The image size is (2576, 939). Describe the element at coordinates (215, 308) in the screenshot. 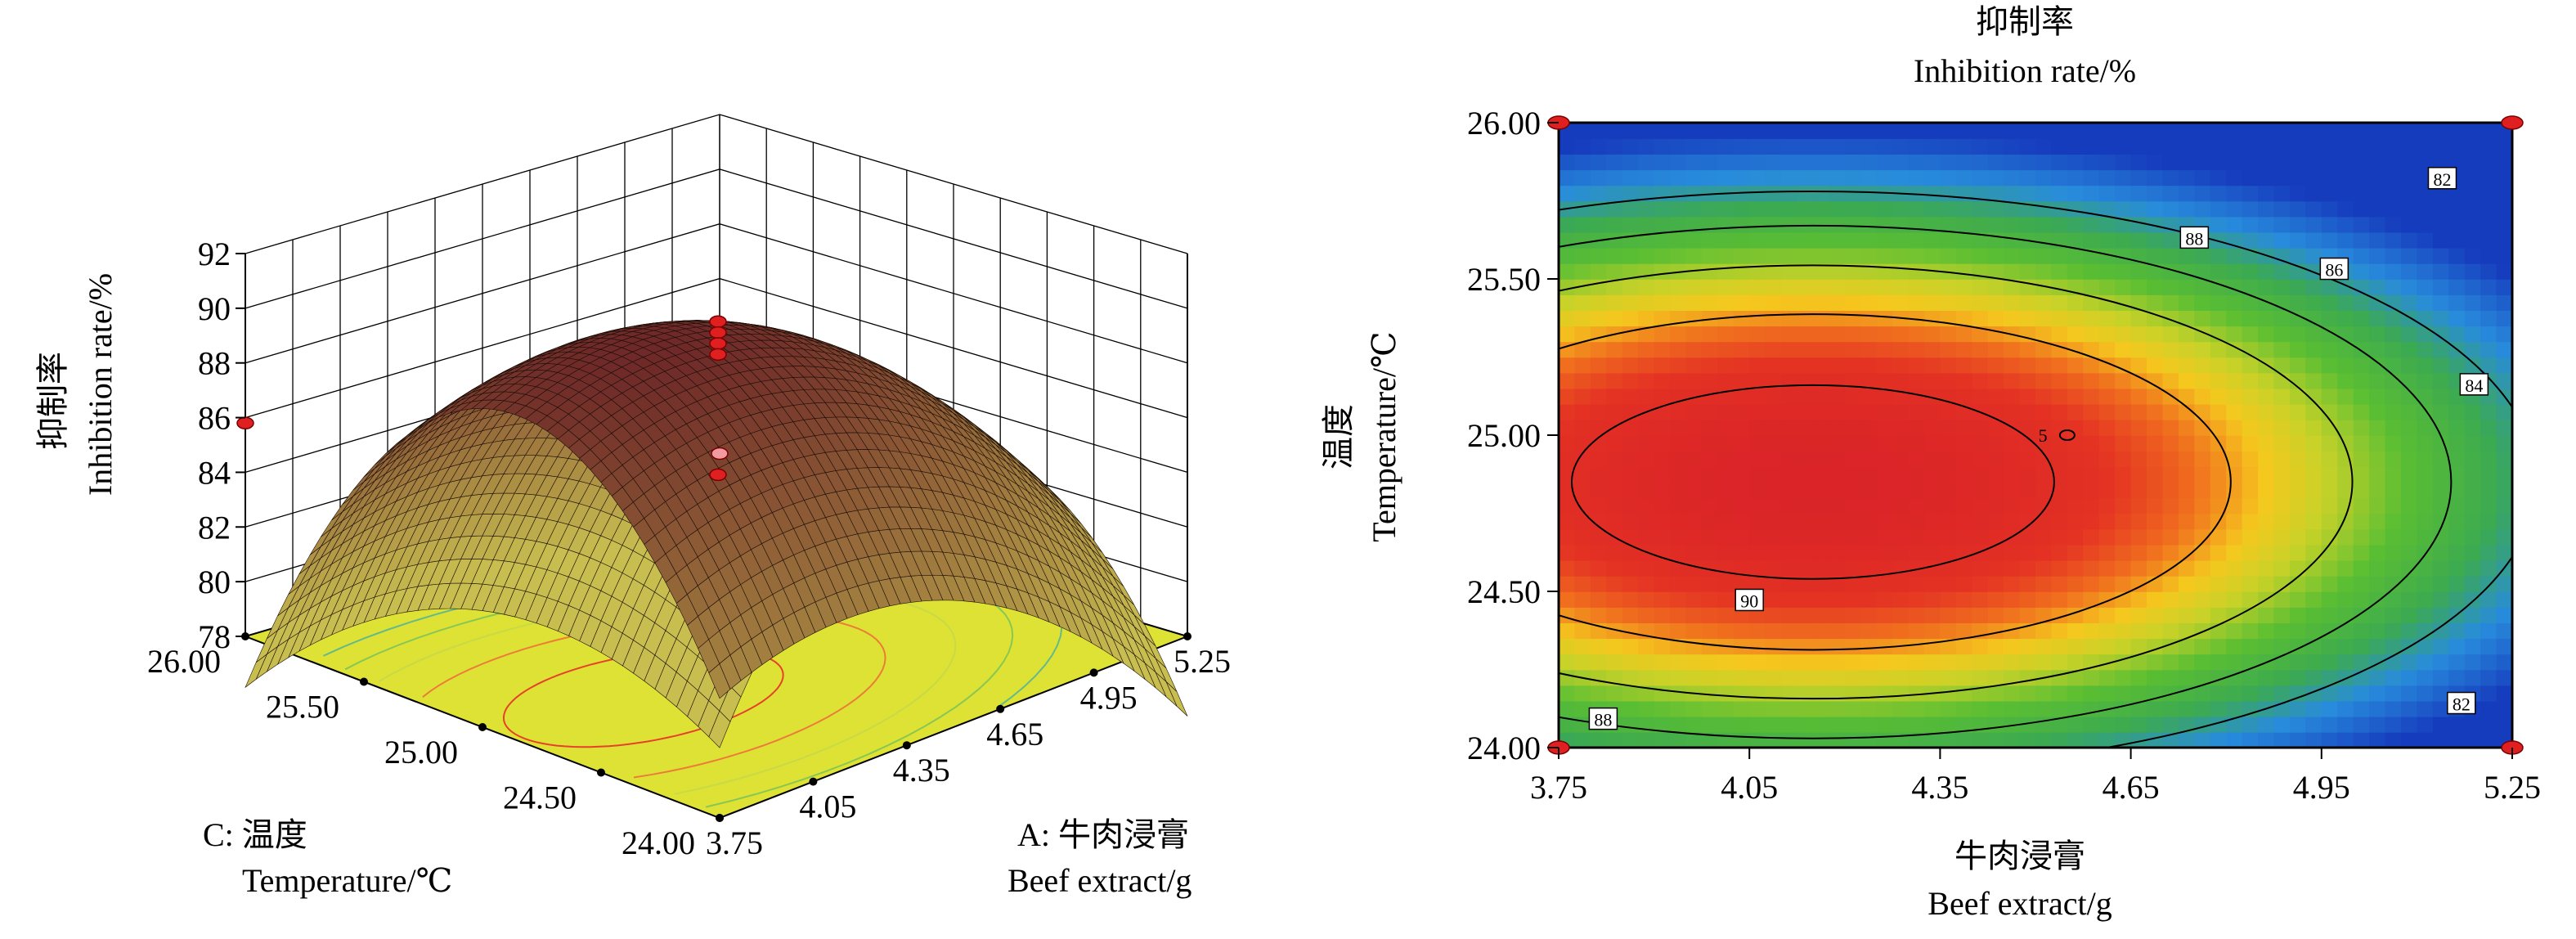

I see `z-tick-label: 90` at that location.